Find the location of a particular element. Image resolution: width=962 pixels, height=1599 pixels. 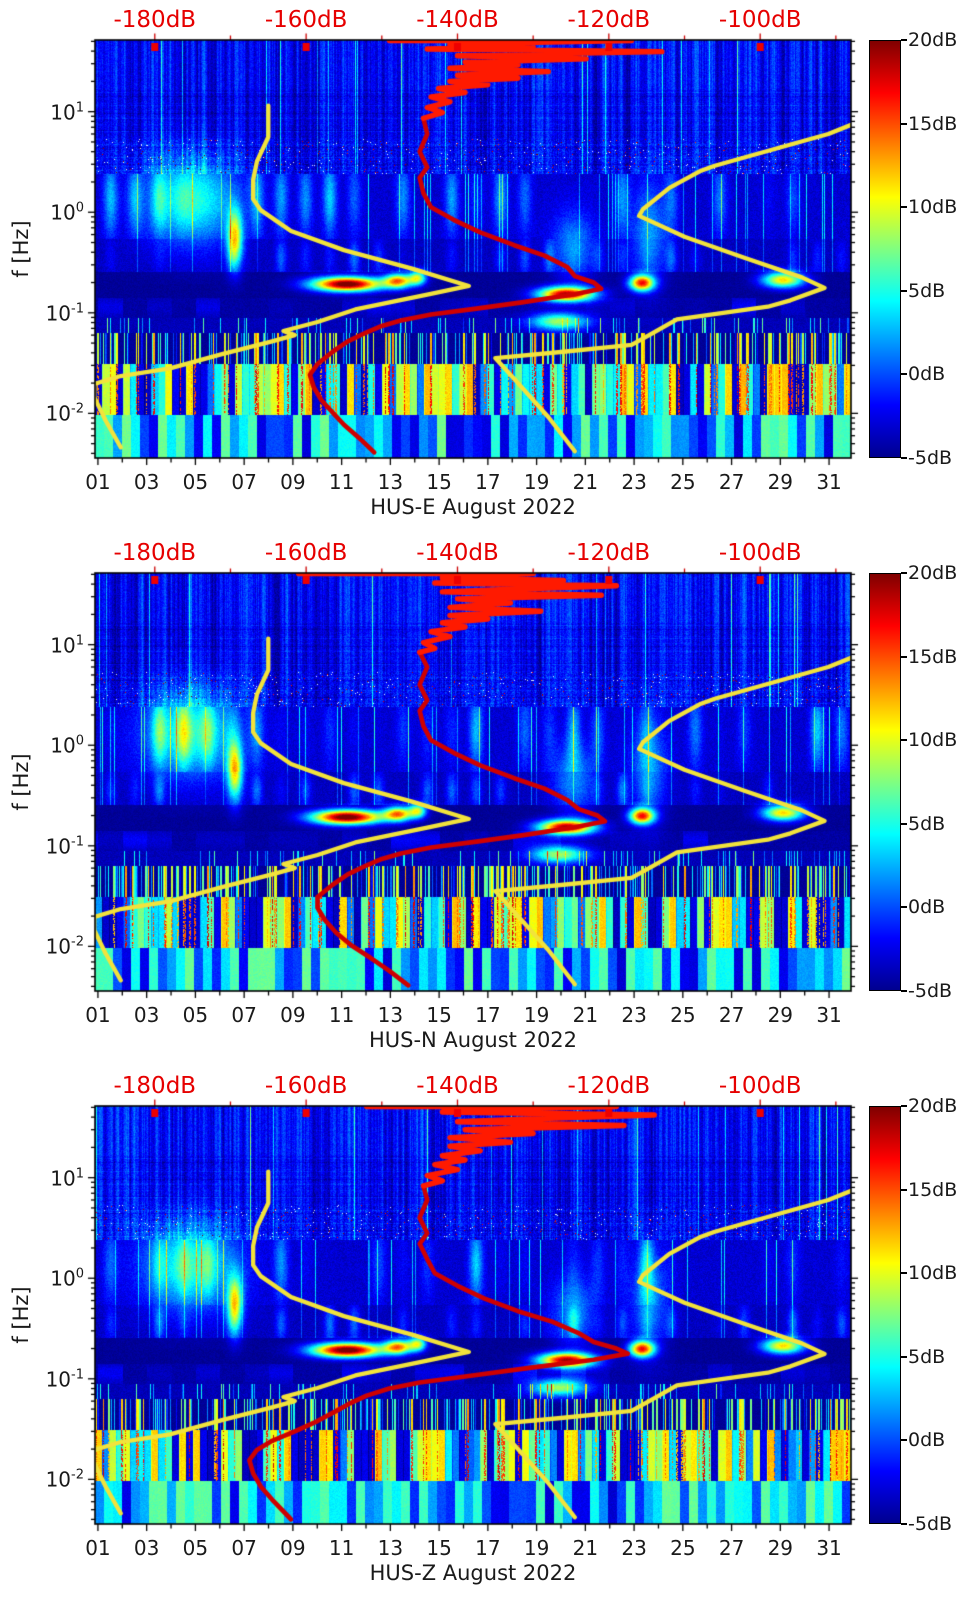

x-tick-label: 15 is located at coordinates (439, 482).